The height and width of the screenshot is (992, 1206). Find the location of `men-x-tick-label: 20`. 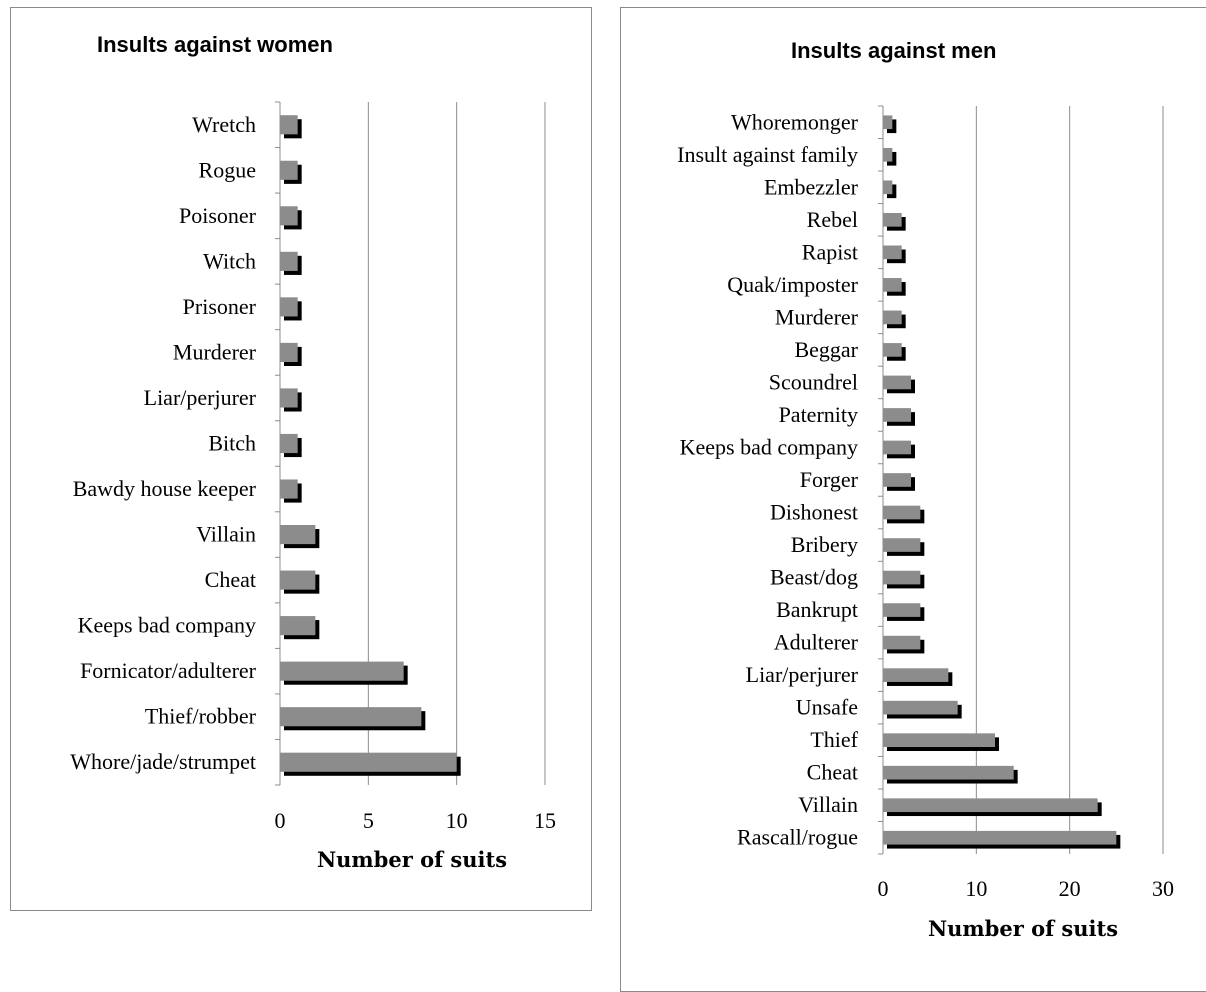

men-x-tick-label: 20 is located at coordinates (1070, 888).